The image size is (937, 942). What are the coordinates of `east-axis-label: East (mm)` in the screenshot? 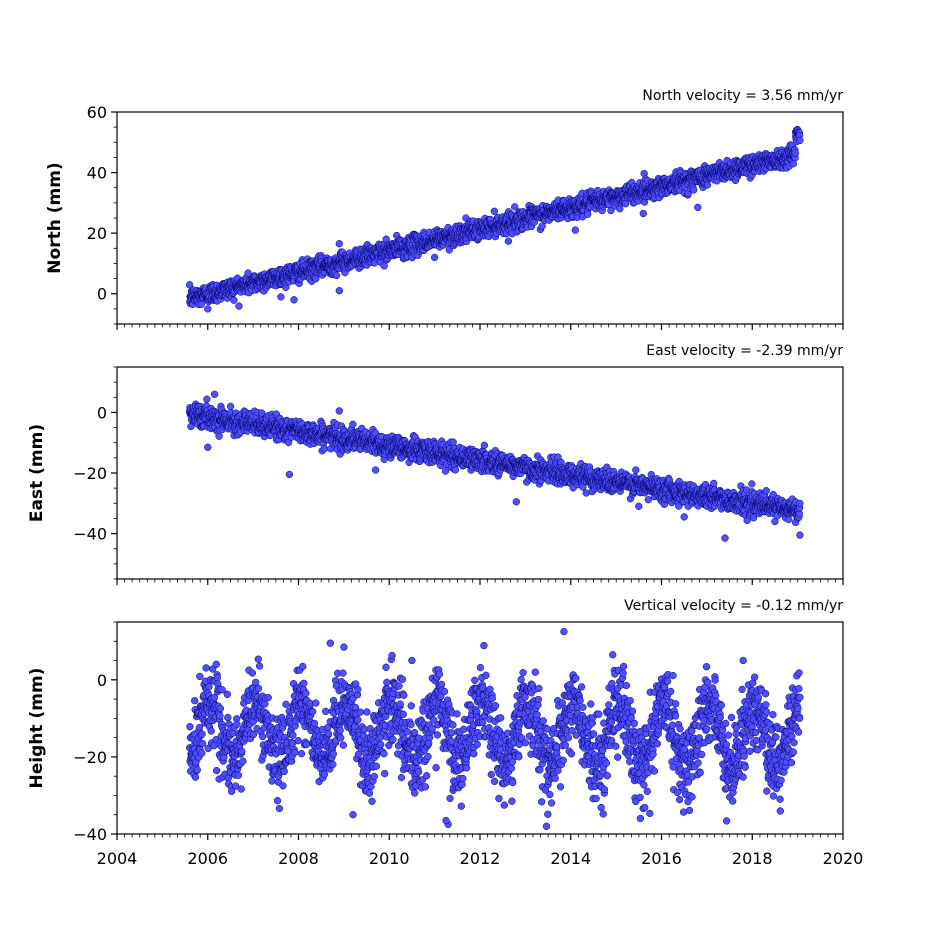 It's located at (37, 473).